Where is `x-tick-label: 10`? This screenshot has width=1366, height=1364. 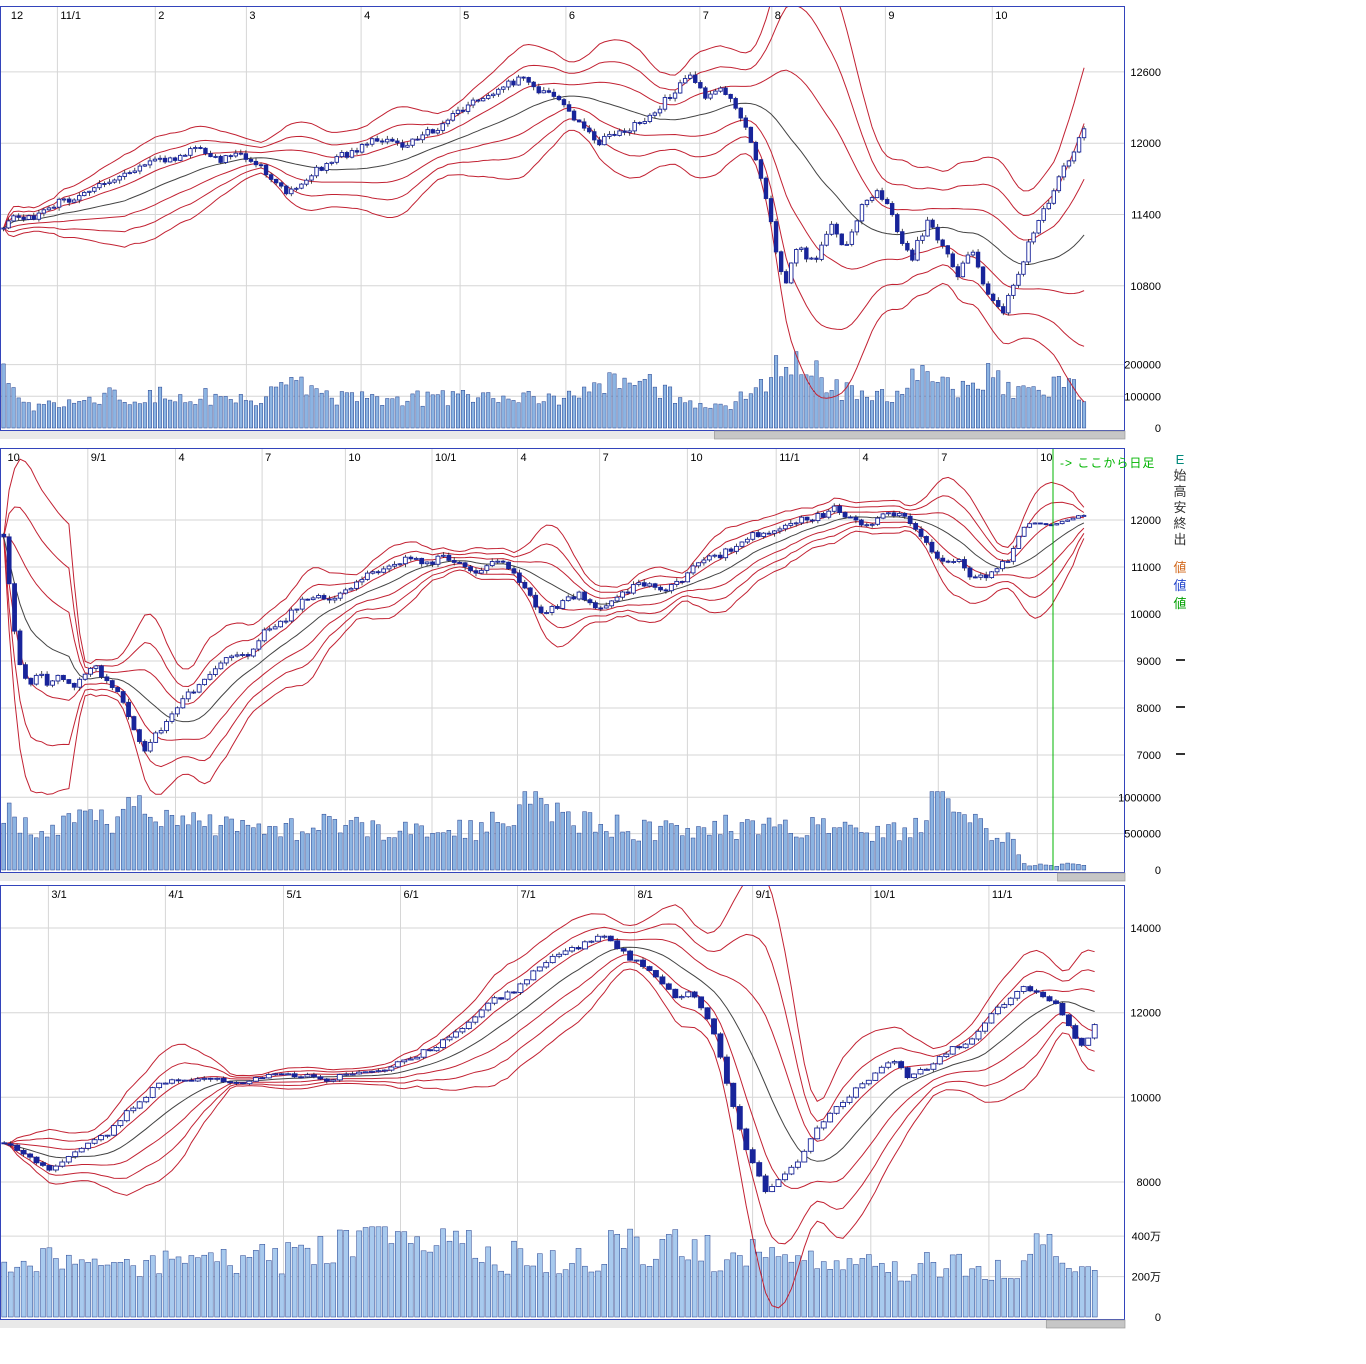 x-tick-label: 10 is located at coordinates (1001, 16).